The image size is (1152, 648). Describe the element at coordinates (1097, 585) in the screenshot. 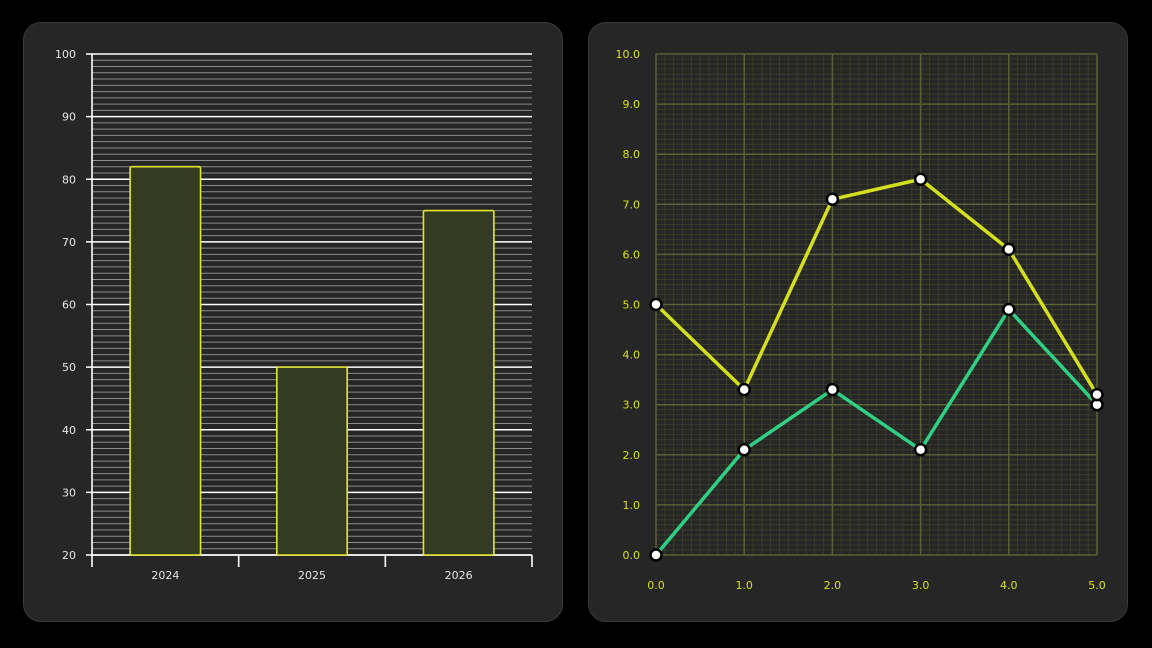

I see `x-tick-label: 5.0` at that location.